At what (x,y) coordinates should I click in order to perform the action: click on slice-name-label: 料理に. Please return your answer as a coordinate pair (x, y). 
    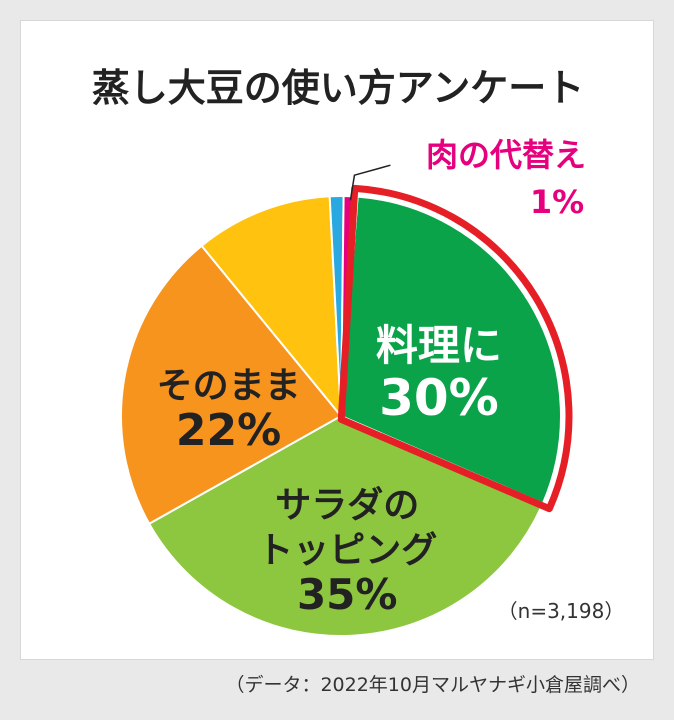
    Looking at the image, I should click on (439, 345).